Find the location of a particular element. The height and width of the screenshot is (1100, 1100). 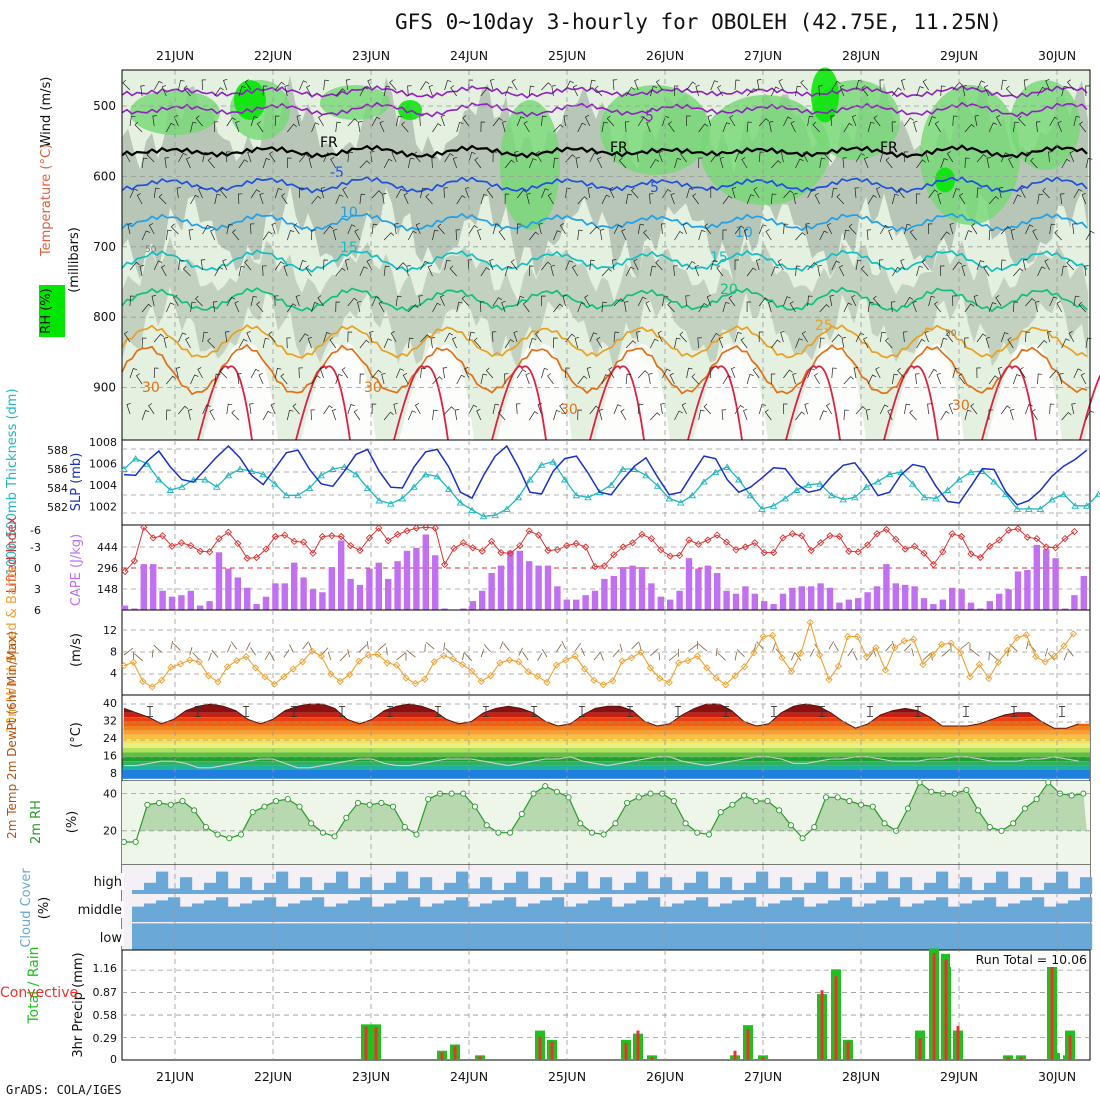

cloud-level-label: high is located at coordinates (108, 882).